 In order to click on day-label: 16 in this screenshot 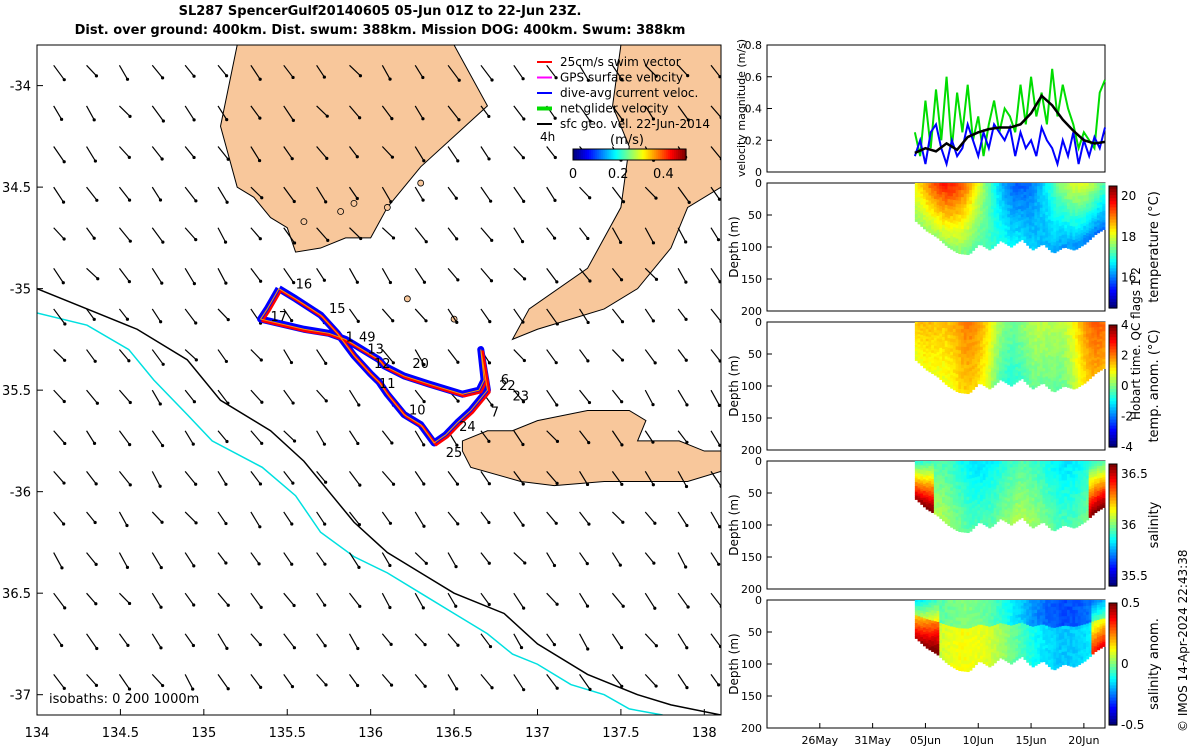, I will do `click(304, 285)`.